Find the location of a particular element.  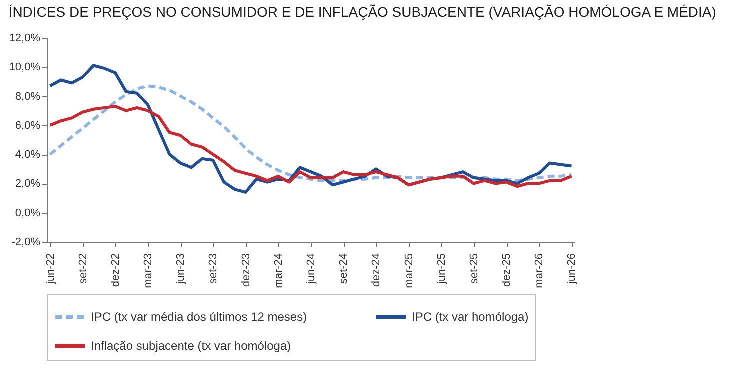

x-tick-label: dez-24 is located at coordinates (376, 271).